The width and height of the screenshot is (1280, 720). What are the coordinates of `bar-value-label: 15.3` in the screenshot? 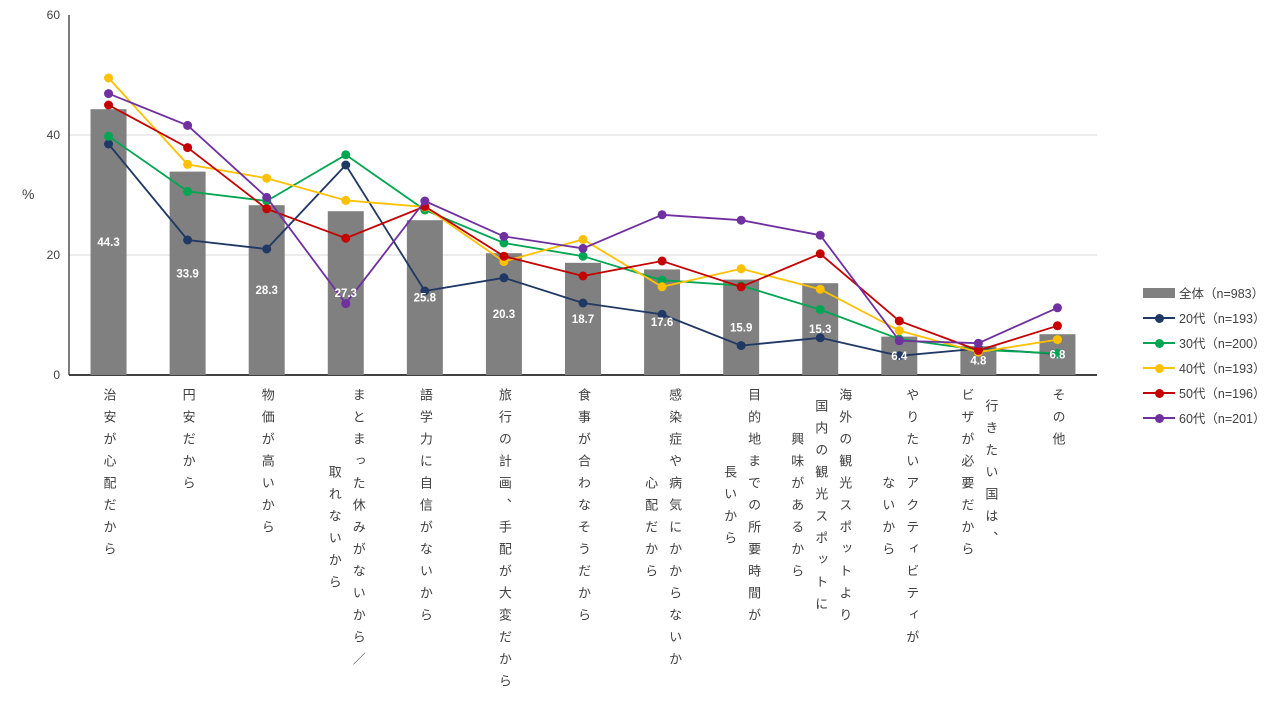 It's located at (820, 330).